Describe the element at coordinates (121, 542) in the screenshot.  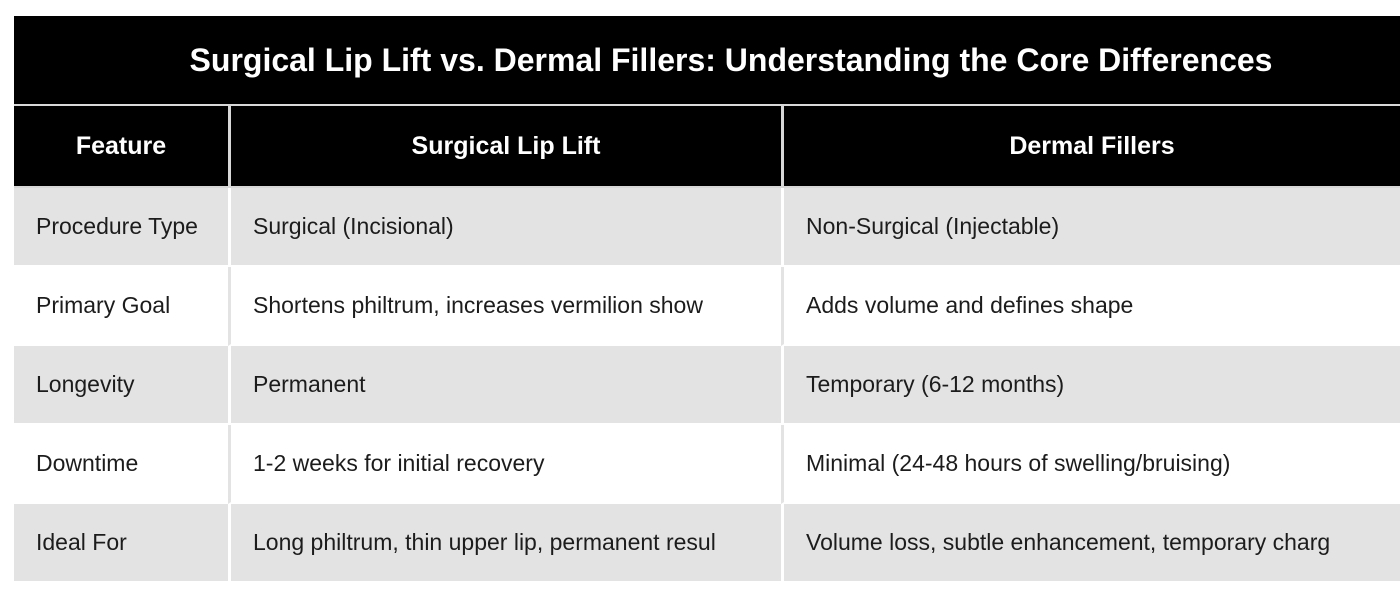
I see `feature-cell: Ideal For` at that location.